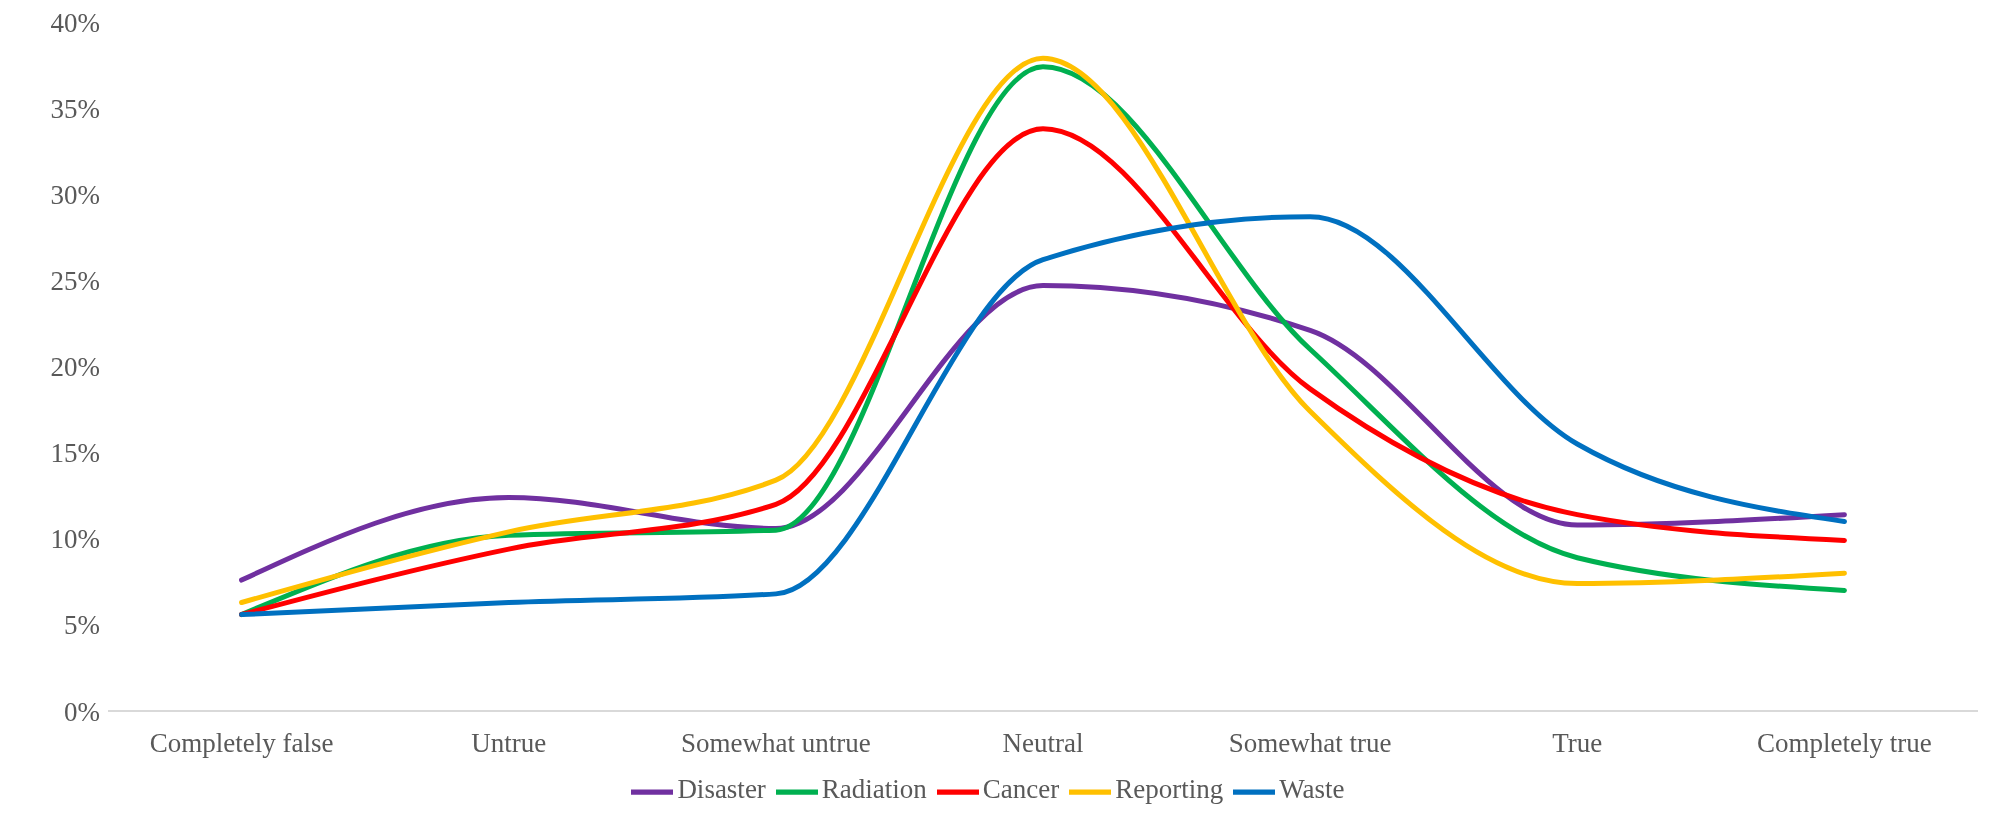 This screenshot has width=1998, height=829. Describe the element at coordinates (75, 194) in the screenshot. I see `y-tick-label: 30%` at that location.